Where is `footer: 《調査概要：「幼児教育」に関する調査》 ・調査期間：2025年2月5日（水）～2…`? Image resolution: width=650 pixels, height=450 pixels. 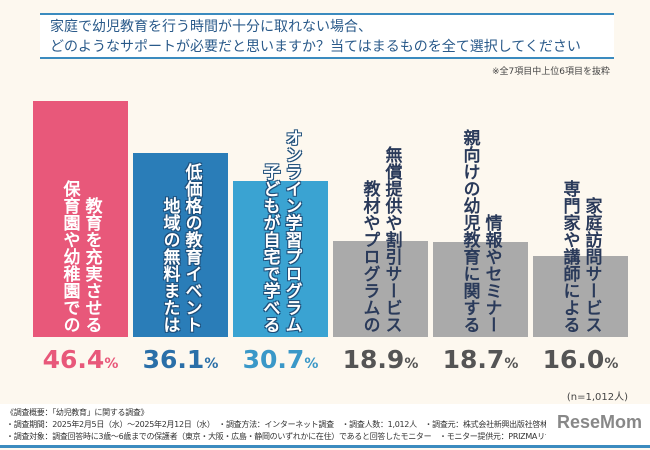
footer: 《調査概要：「幼児教育」に関する調査》 ・調査期間：2025年2月5日（水）～2… is located at coordinates (325, 426).